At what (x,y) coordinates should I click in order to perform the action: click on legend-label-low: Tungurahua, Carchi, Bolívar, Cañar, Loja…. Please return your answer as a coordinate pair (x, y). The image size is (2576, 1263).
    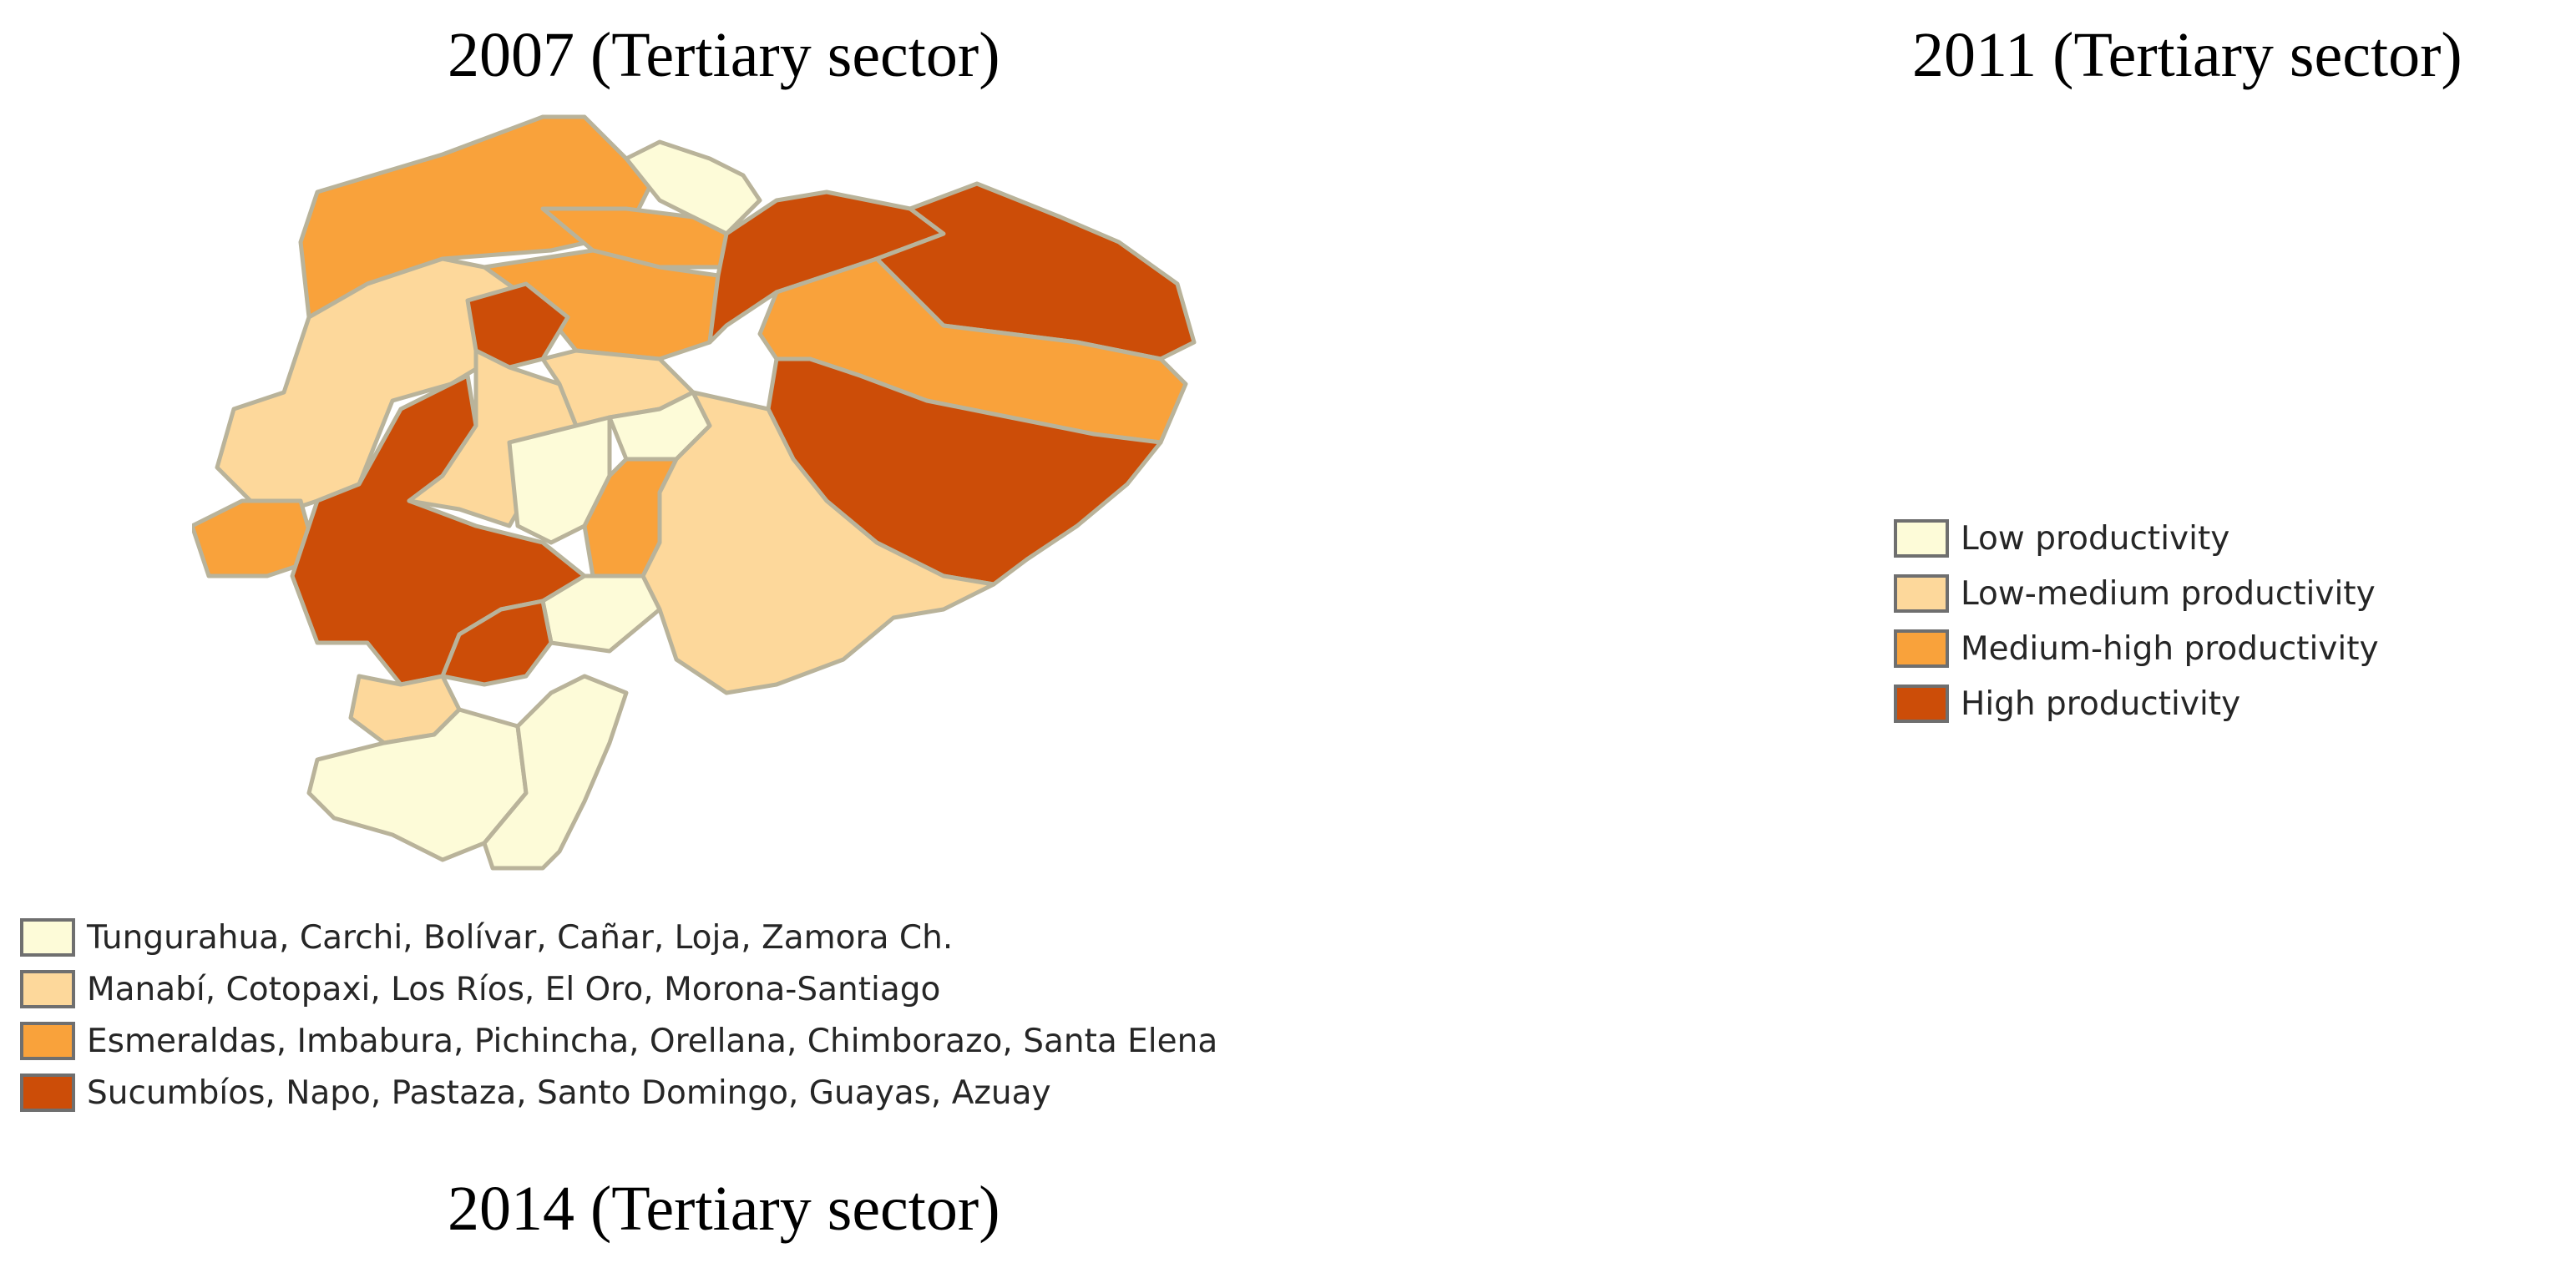
    Looking at the image, I should click on (520, 937).